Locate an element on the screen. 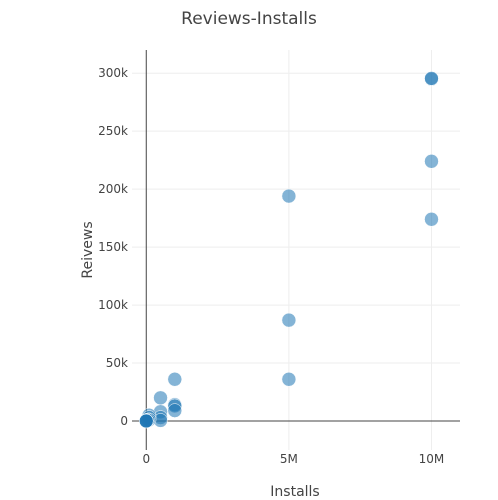 This screenshot has width=498, height=500. y-tick-label: 200k is located at coordinates (113, 189).